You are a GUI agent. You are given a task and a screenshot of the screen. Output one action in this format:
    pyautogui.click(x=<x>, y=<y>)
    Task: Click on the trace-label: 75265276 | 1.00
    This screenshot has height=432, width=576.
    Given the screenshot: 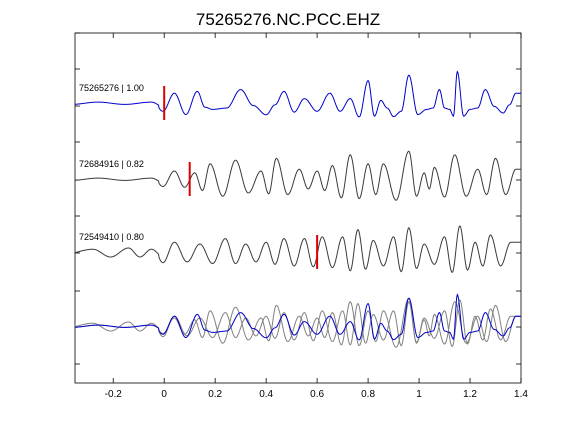 What is the action you would take?
    pyautogui.click(x=111, y=88)
    